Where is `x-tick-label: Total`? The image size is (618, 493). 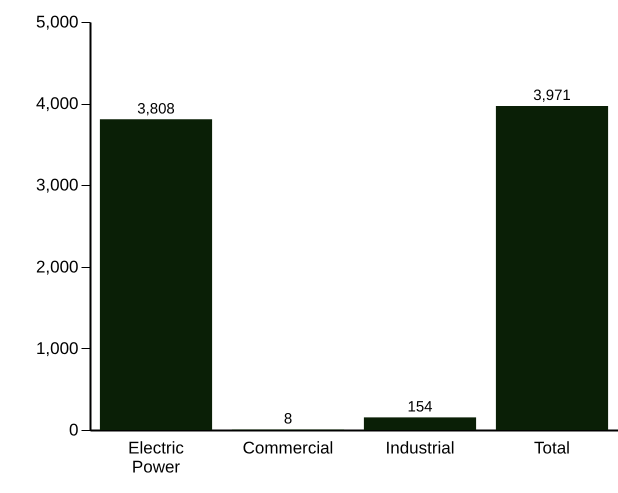 x-tick-label: Total is located at coordinates (552, 448).